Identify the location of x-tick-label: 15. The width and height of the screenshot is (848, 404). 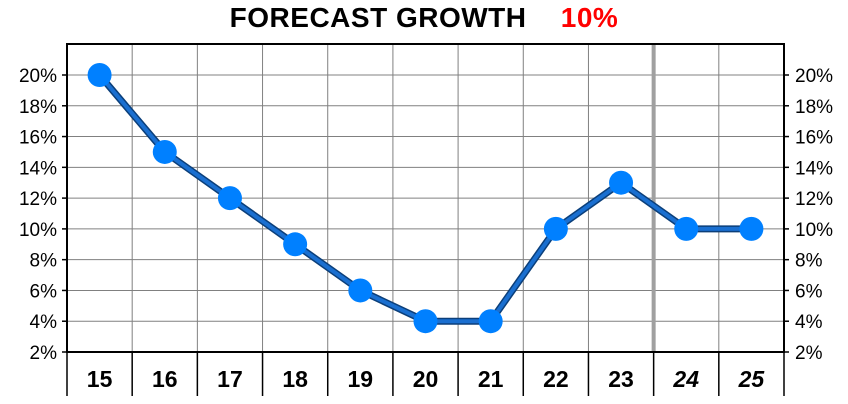
(100, 379).